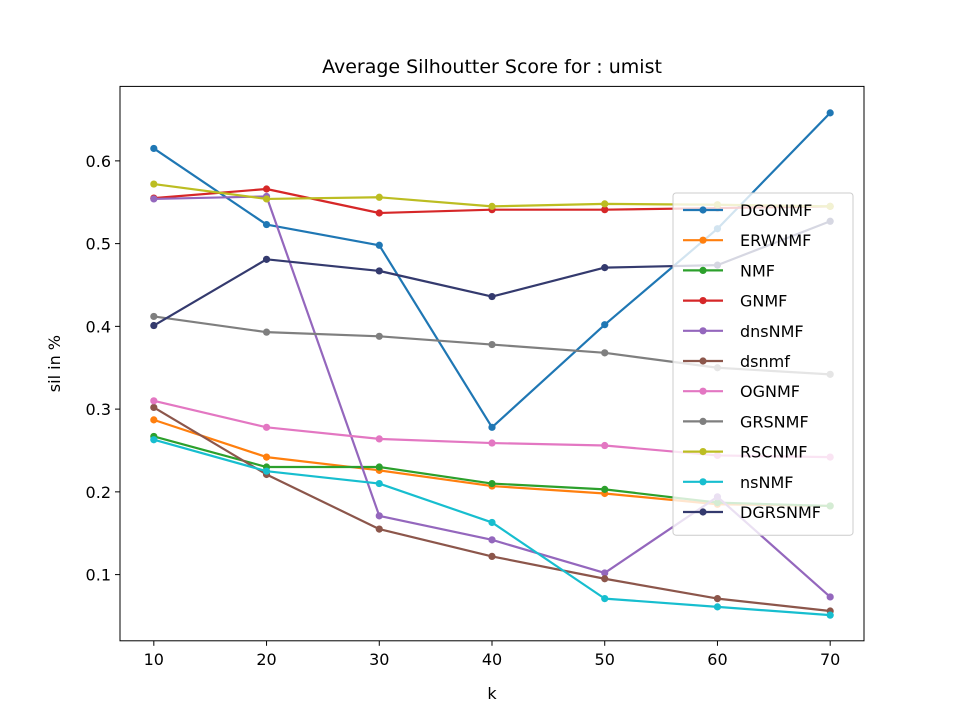  What do you see at coordinates (729, 270) in the screenshot?
I see `legend-item-nmf: NMF` at bounding box center [729, 270].